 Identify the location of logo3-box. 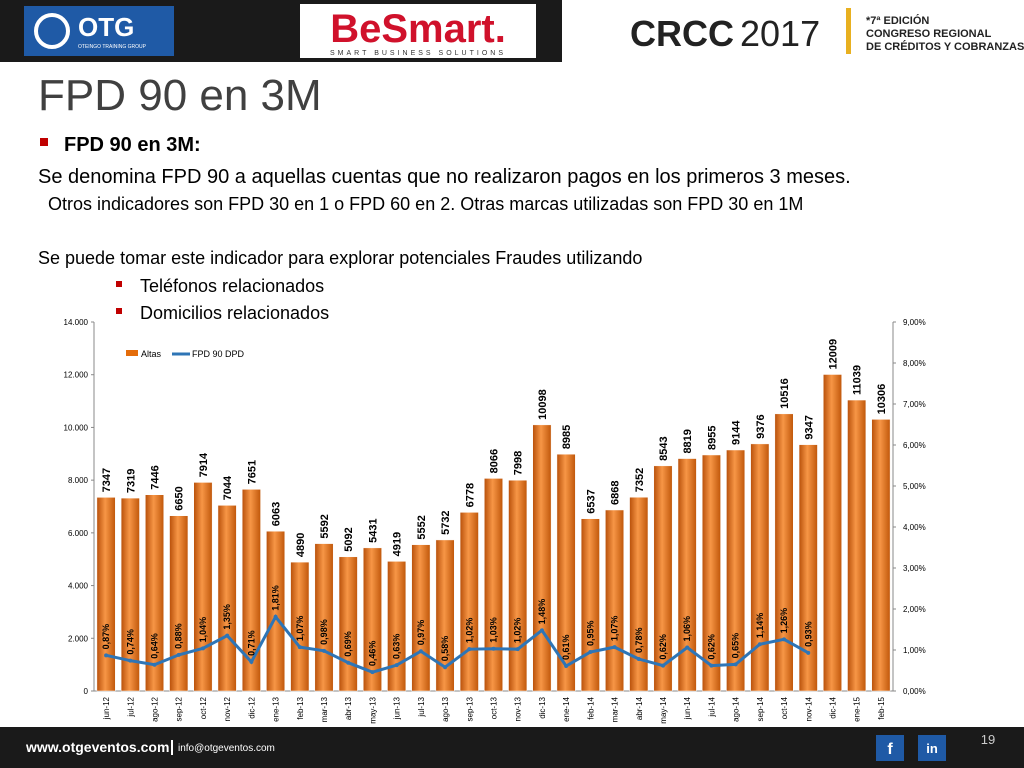
(793, 31).